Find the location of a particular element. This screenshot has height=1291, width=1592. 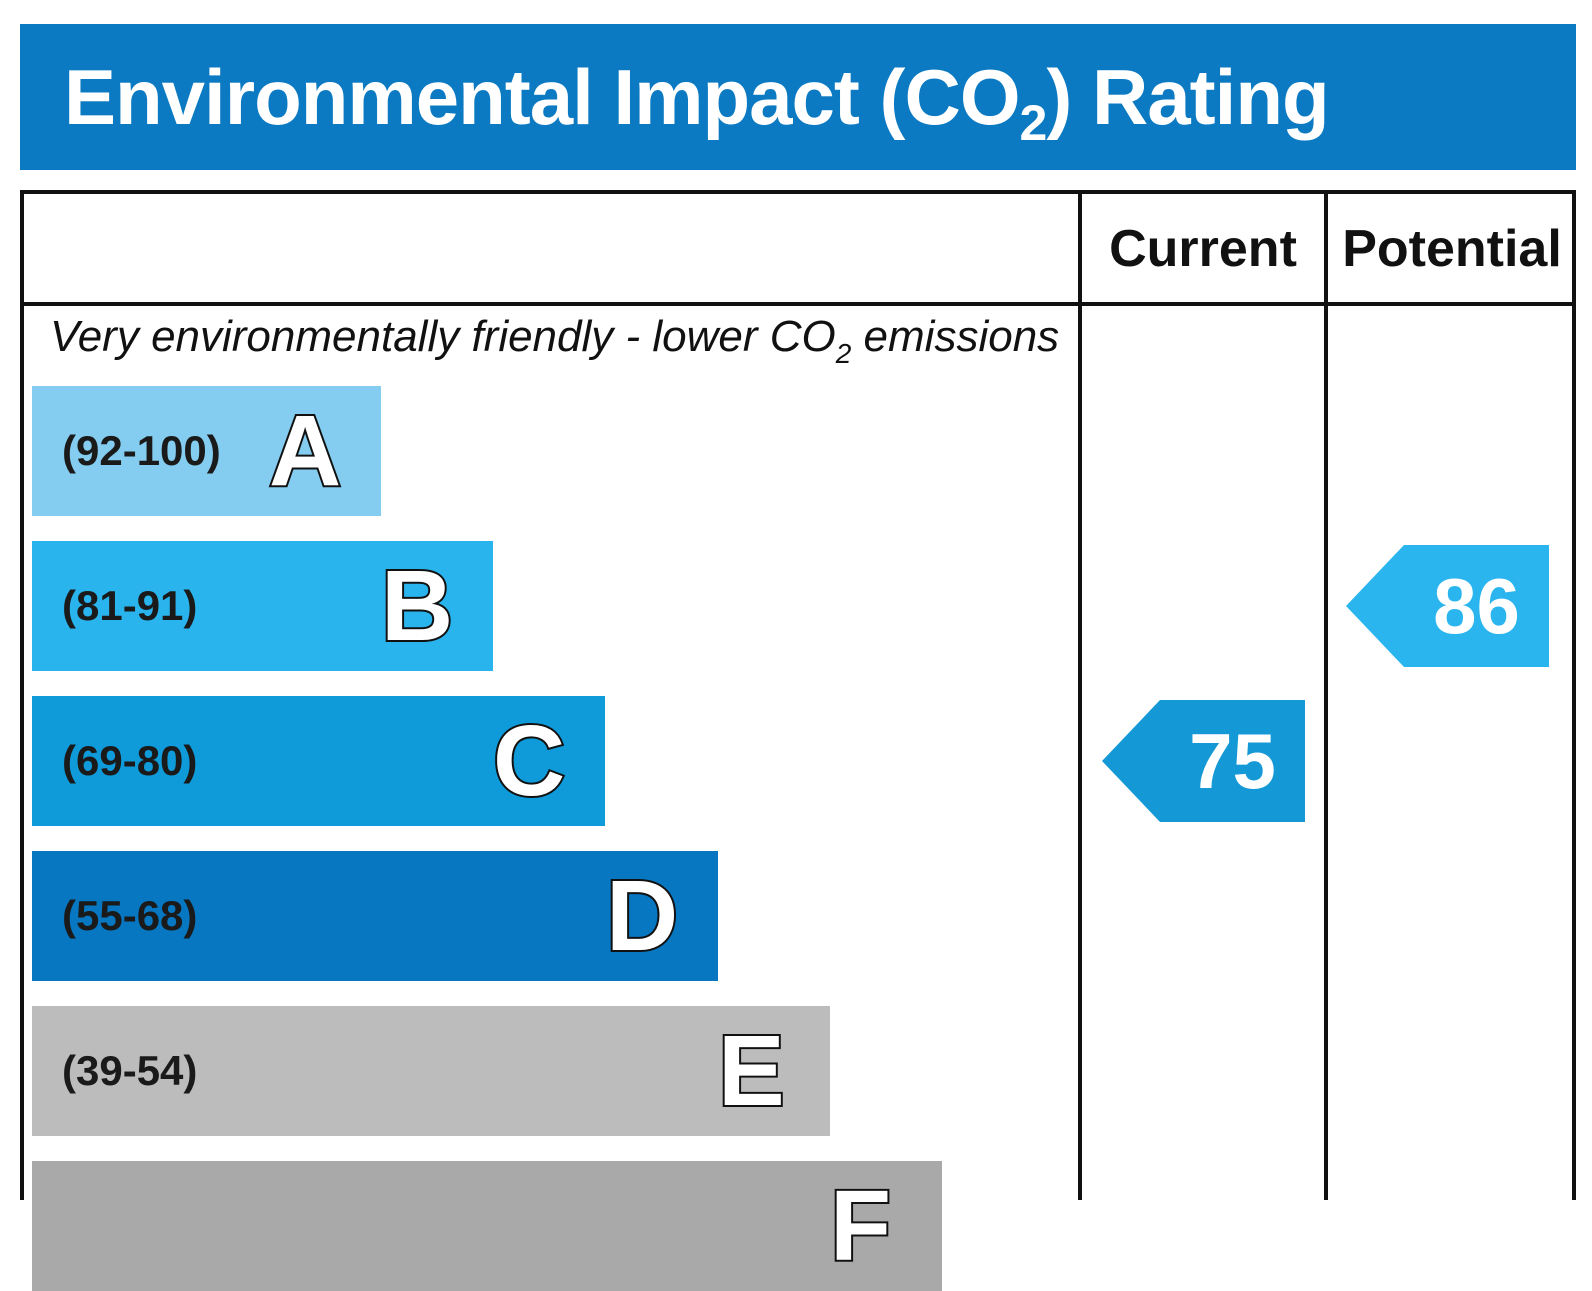

chart-title: Environmental Impact (CO2) Rating is located at coordinates (697, 102).